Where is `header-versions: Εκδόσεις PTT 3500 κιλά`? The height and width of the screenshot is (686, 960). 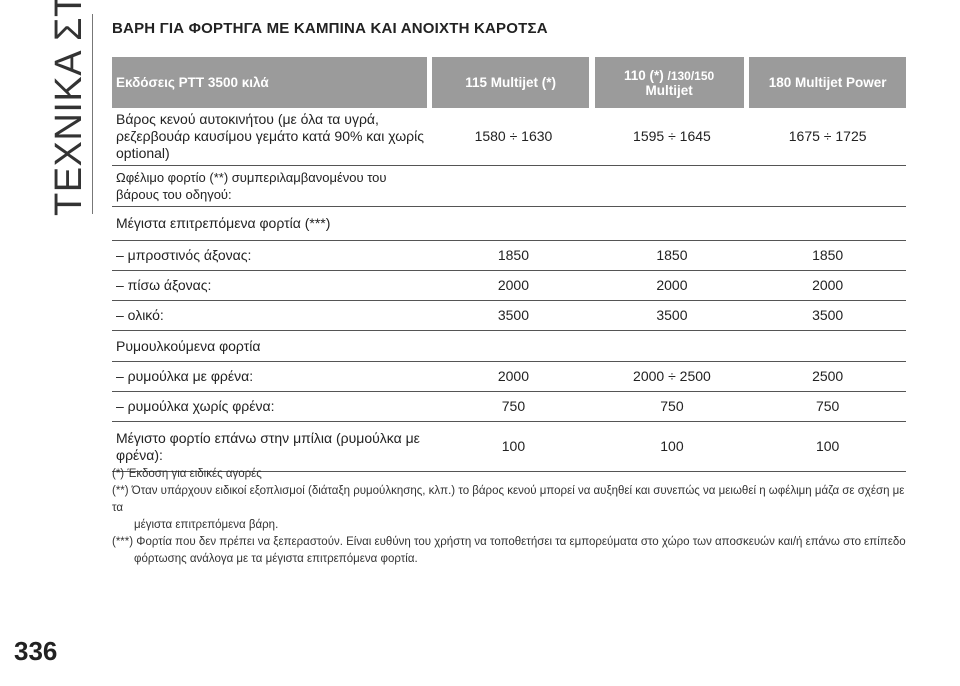 header-versions: Εκδόσεις PTT 3500 κιλά is located at coordinates (269, 82).